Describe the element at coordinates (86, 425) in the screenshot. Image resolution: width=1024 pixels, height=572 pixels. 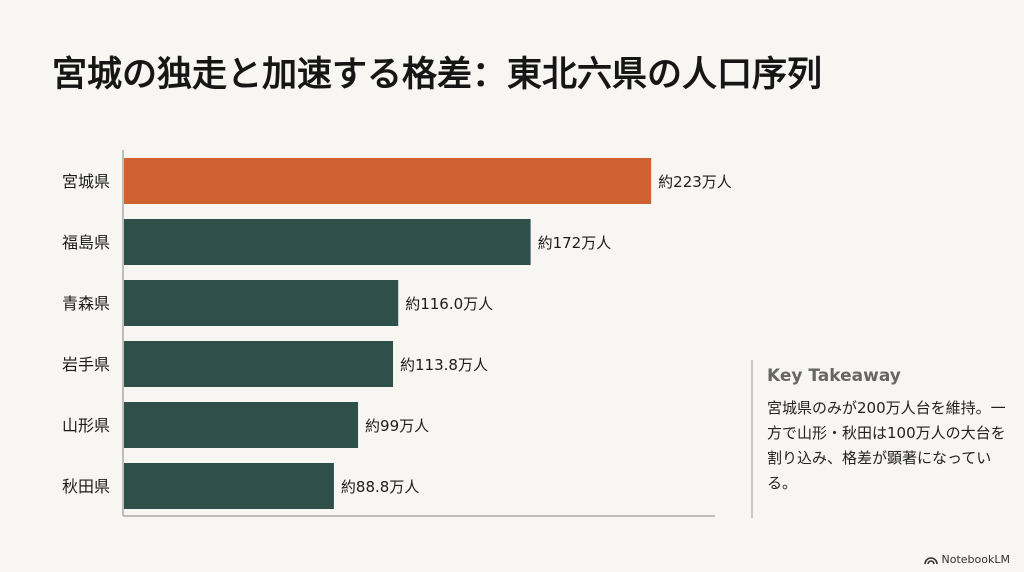
I see `category-label: 山形県` at that location.